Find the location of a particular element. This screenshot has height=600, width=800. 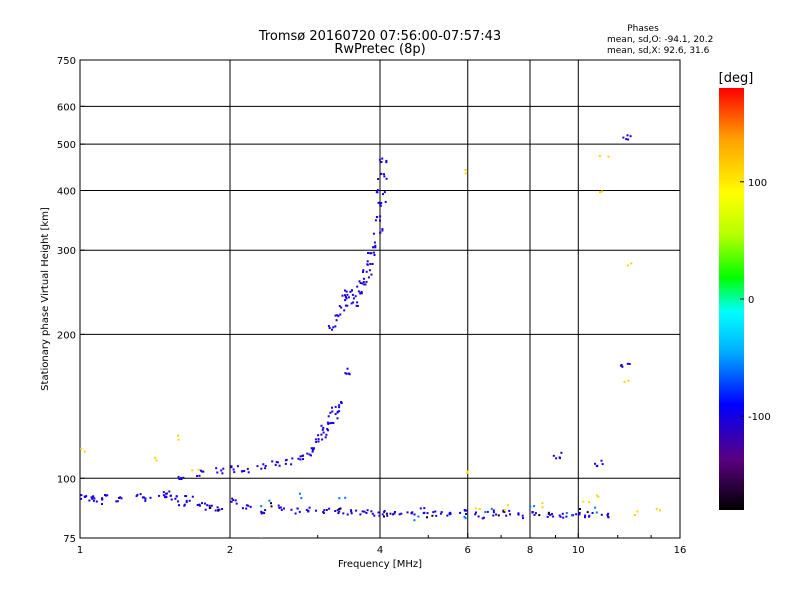

y-tick-label: 400 is located at coordinates (66, 191).